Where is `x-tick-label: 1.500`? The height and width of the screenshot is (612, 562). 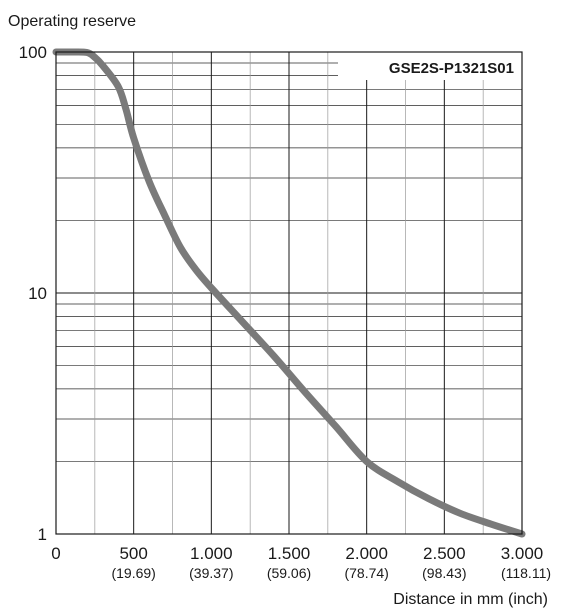
x-tick-label: 1.500 is located at coordinates (289, 553).